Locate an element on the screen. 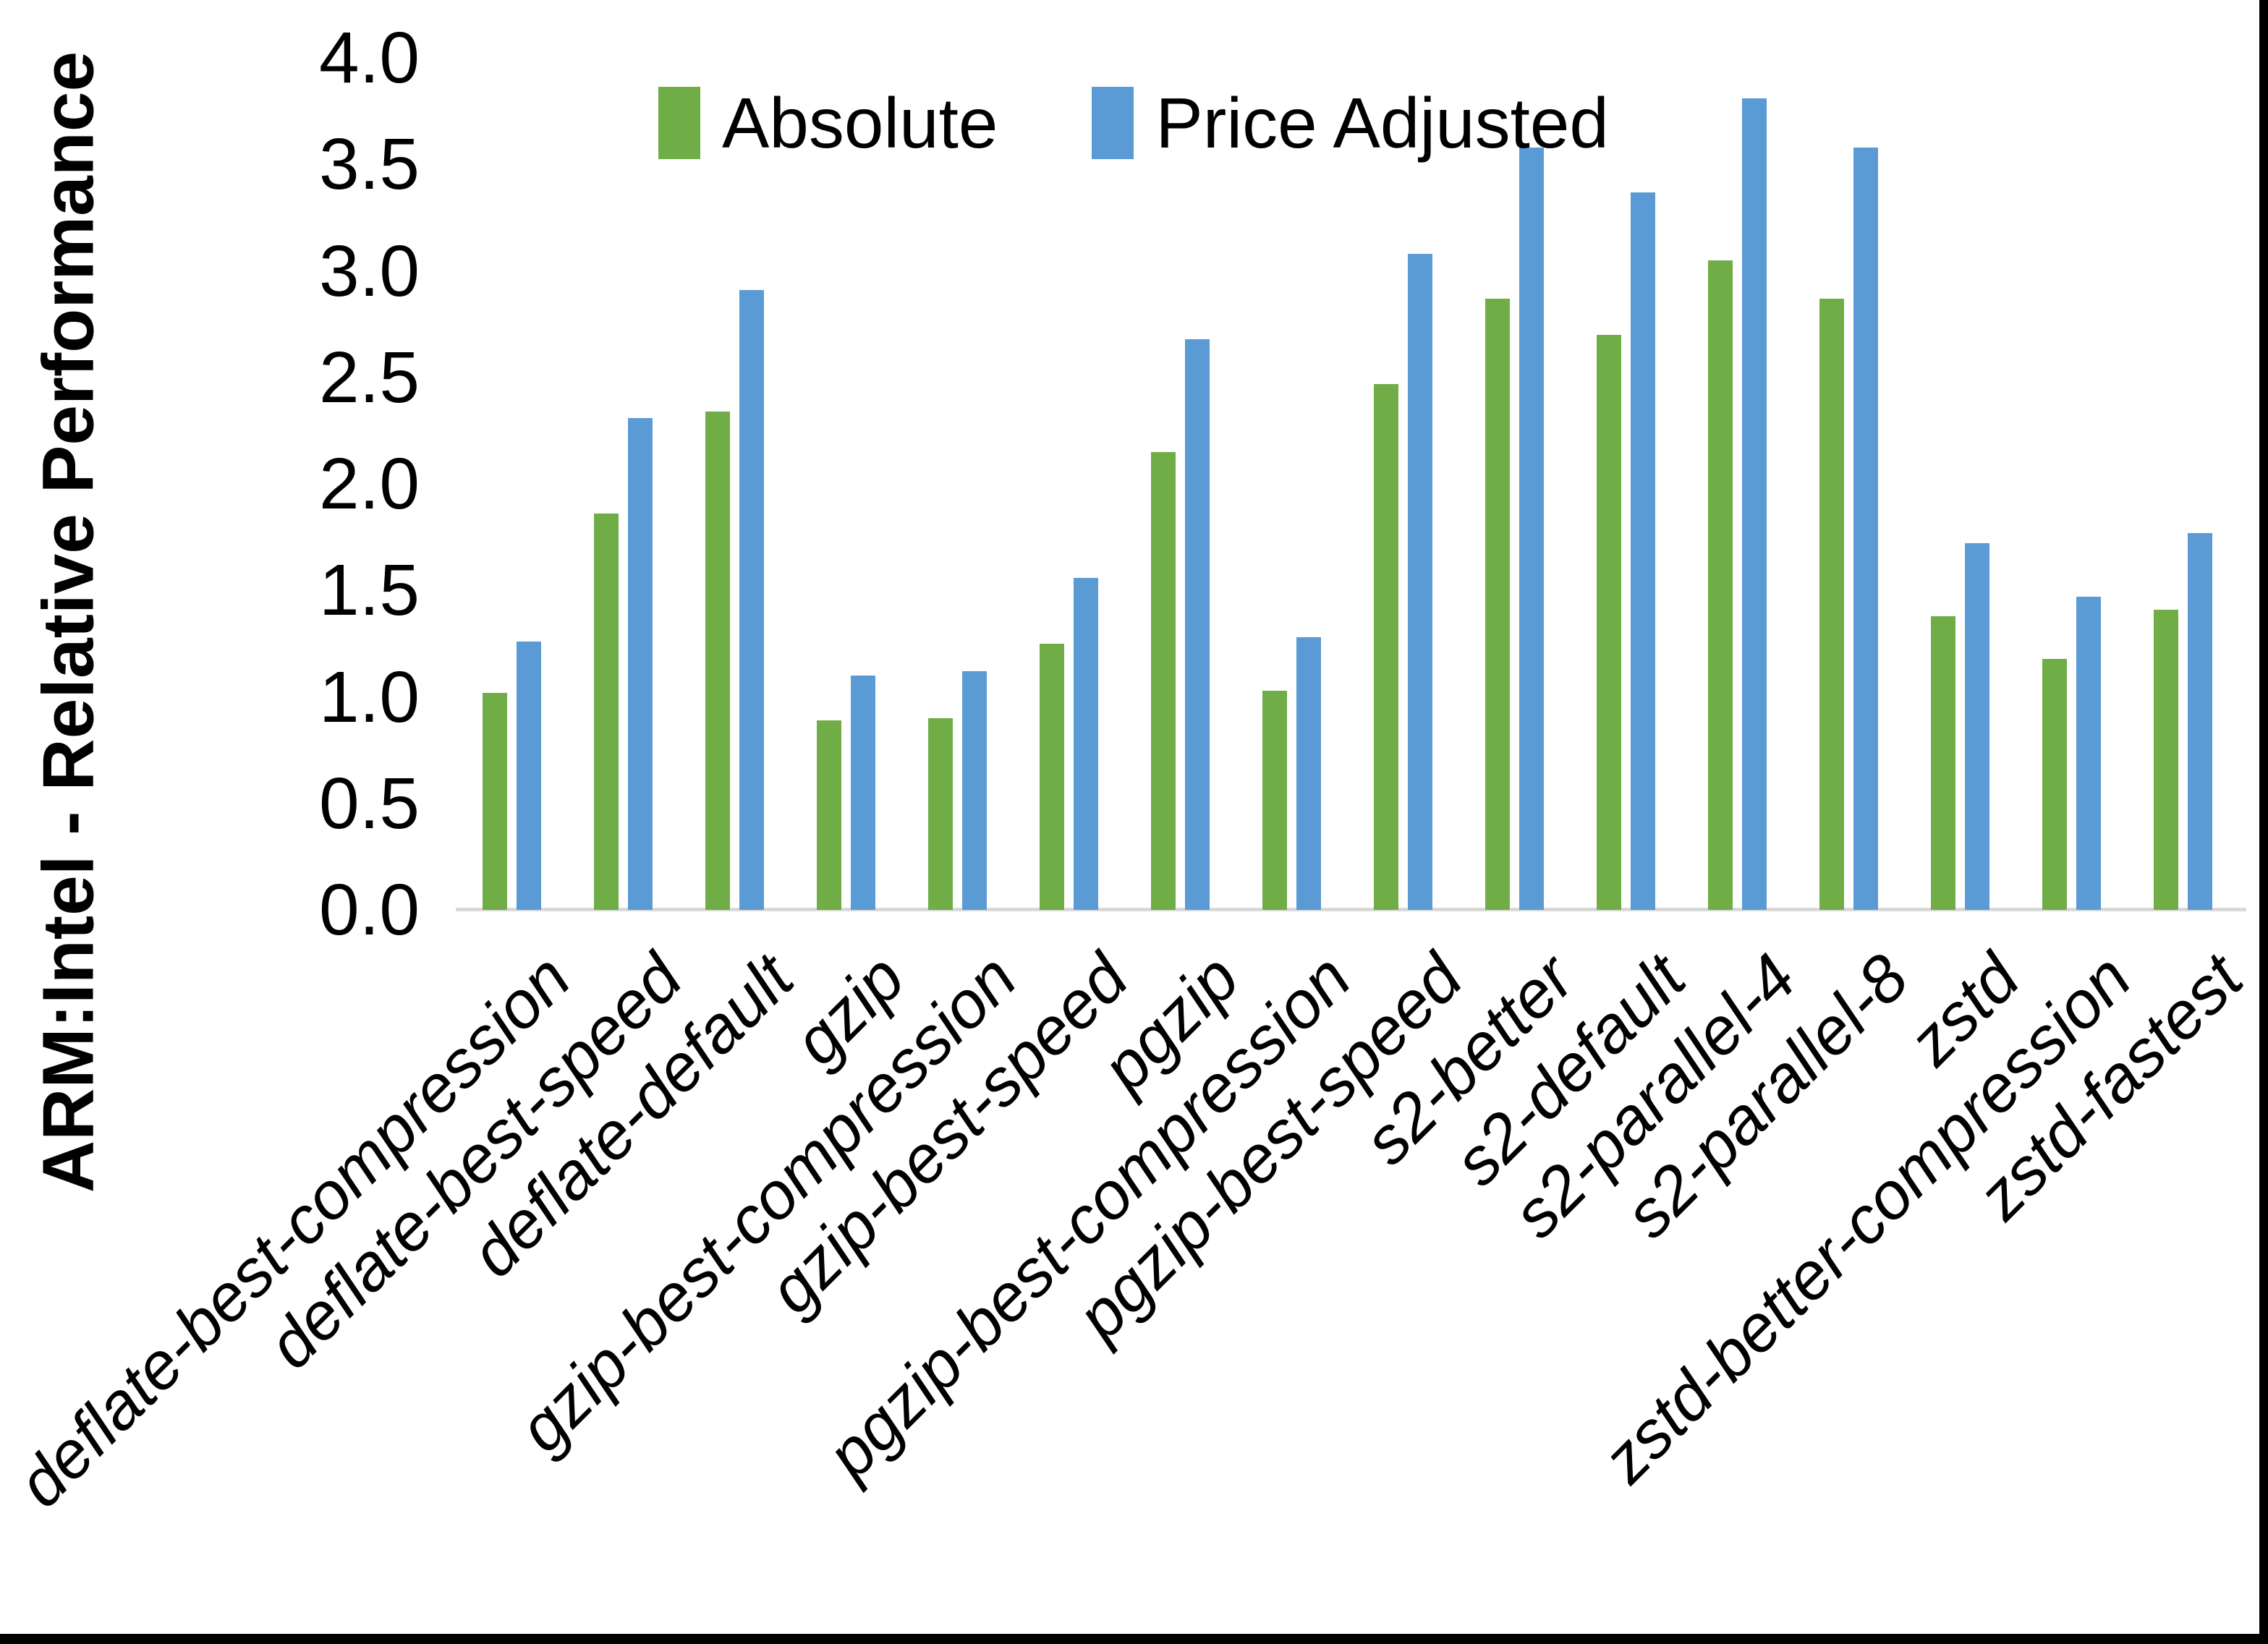 Image resolution: width=2268 pixels, height=1644 pixels. bar-price-adjusted-deflate-default is located at coordinates (751, 600).